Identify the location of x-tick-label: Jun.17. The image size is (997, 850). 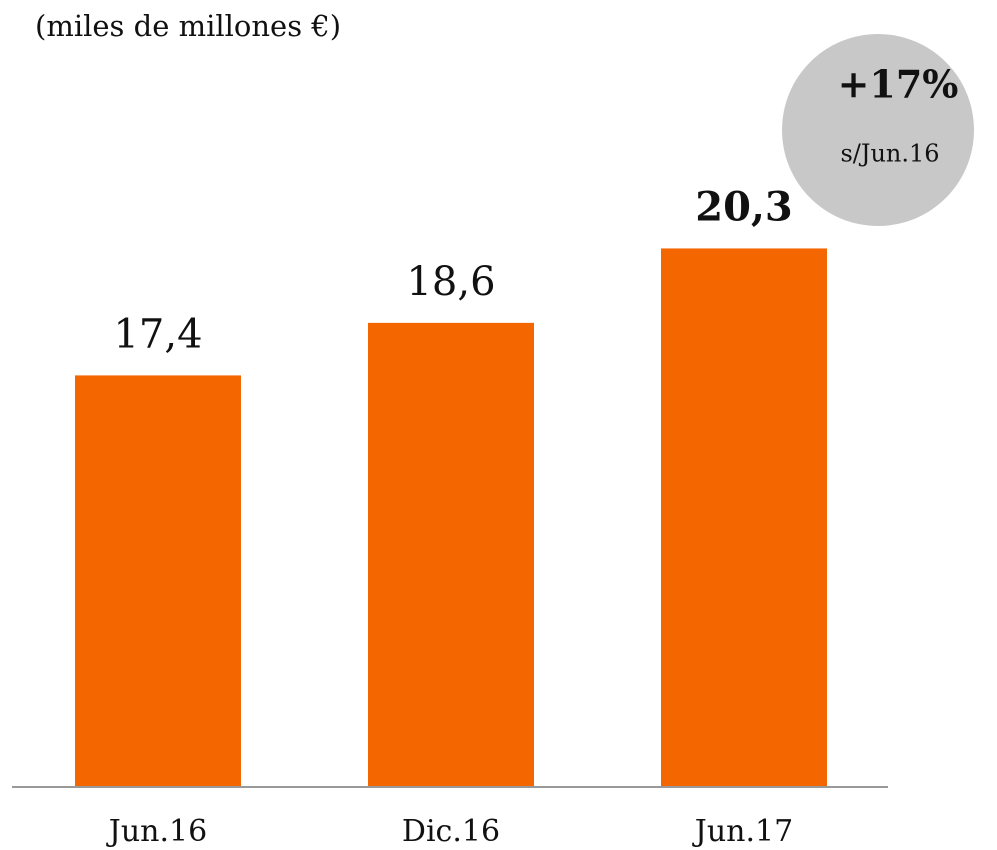
(742, 831).